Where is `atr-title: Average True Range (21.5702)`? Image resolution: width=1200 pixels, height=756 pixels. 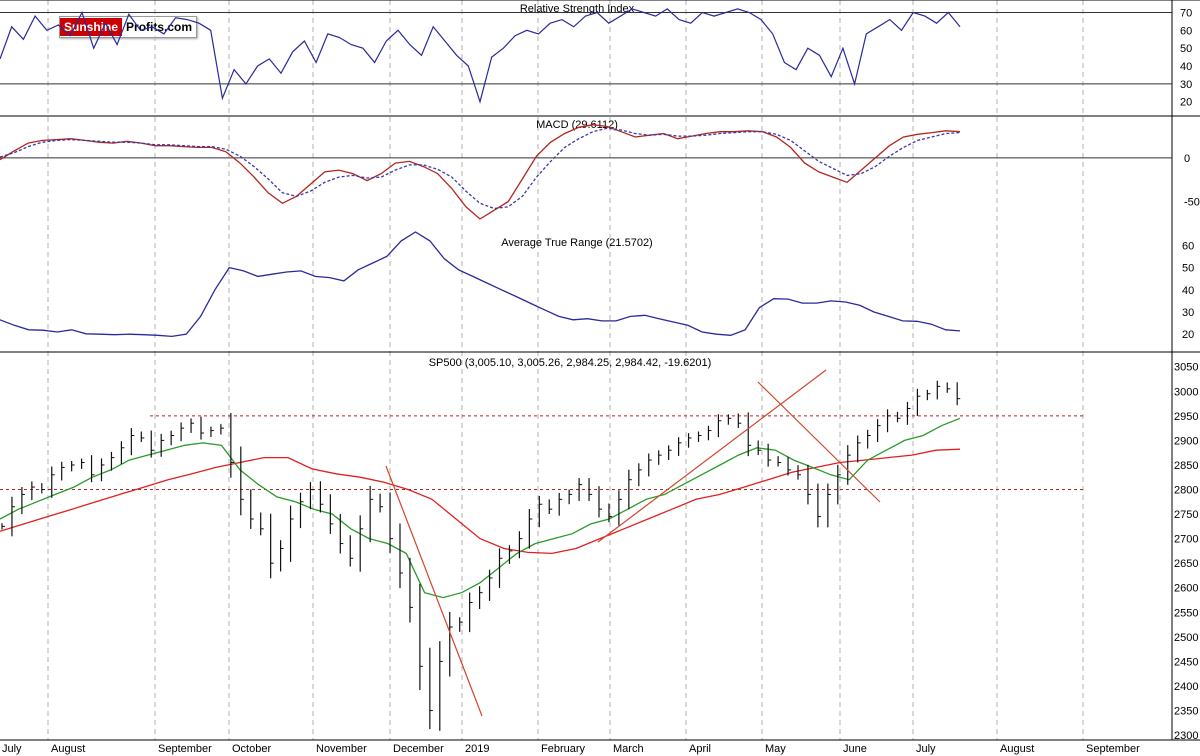 atr-title: Average True Range (21.5702) is located at coordinates (576, 243).